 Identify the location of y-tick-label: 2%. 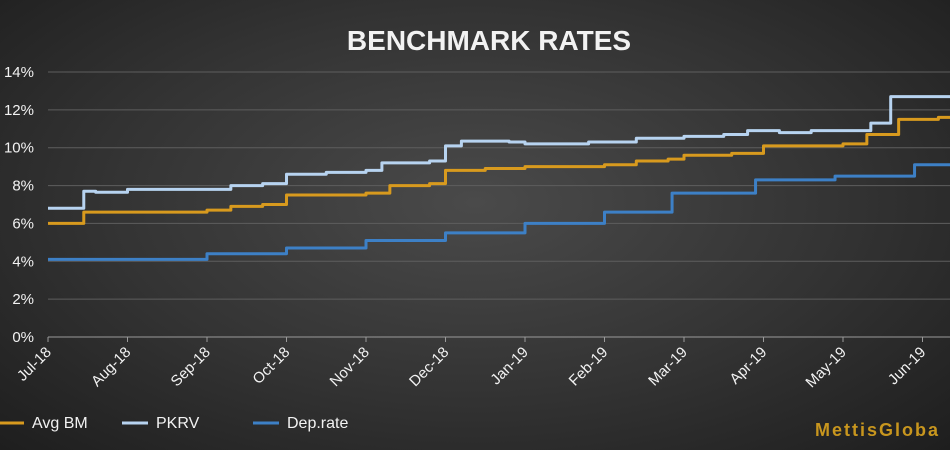
(23, 299).